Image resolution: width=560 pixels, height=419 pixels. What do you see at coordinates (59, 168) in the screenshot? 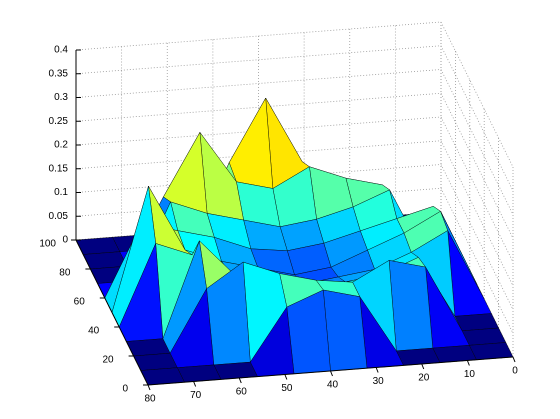
I see `z-tick-label: 0.15` at bounding box center [59, 168].